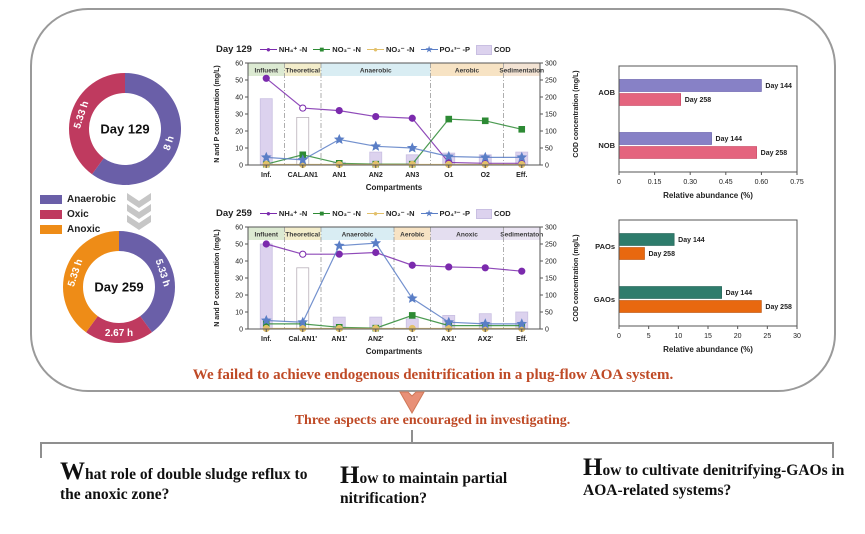 The image size is (865, 534). What do you see at coordinates (412, 402) in the screenshot?
I see `down-arrow-icon` at bounding box center [412, 402].